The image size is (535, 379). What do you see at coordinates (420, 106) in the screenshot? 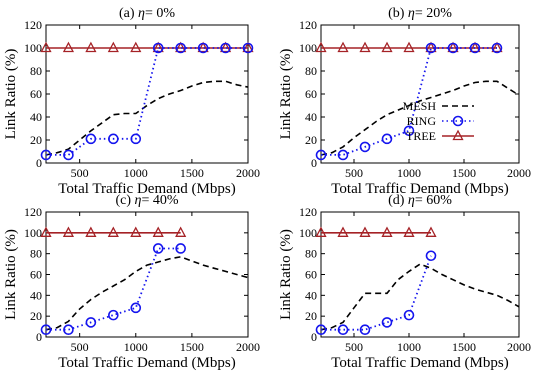
I see `legend-label-mesh: MESH` at bounding box center [420, 106].